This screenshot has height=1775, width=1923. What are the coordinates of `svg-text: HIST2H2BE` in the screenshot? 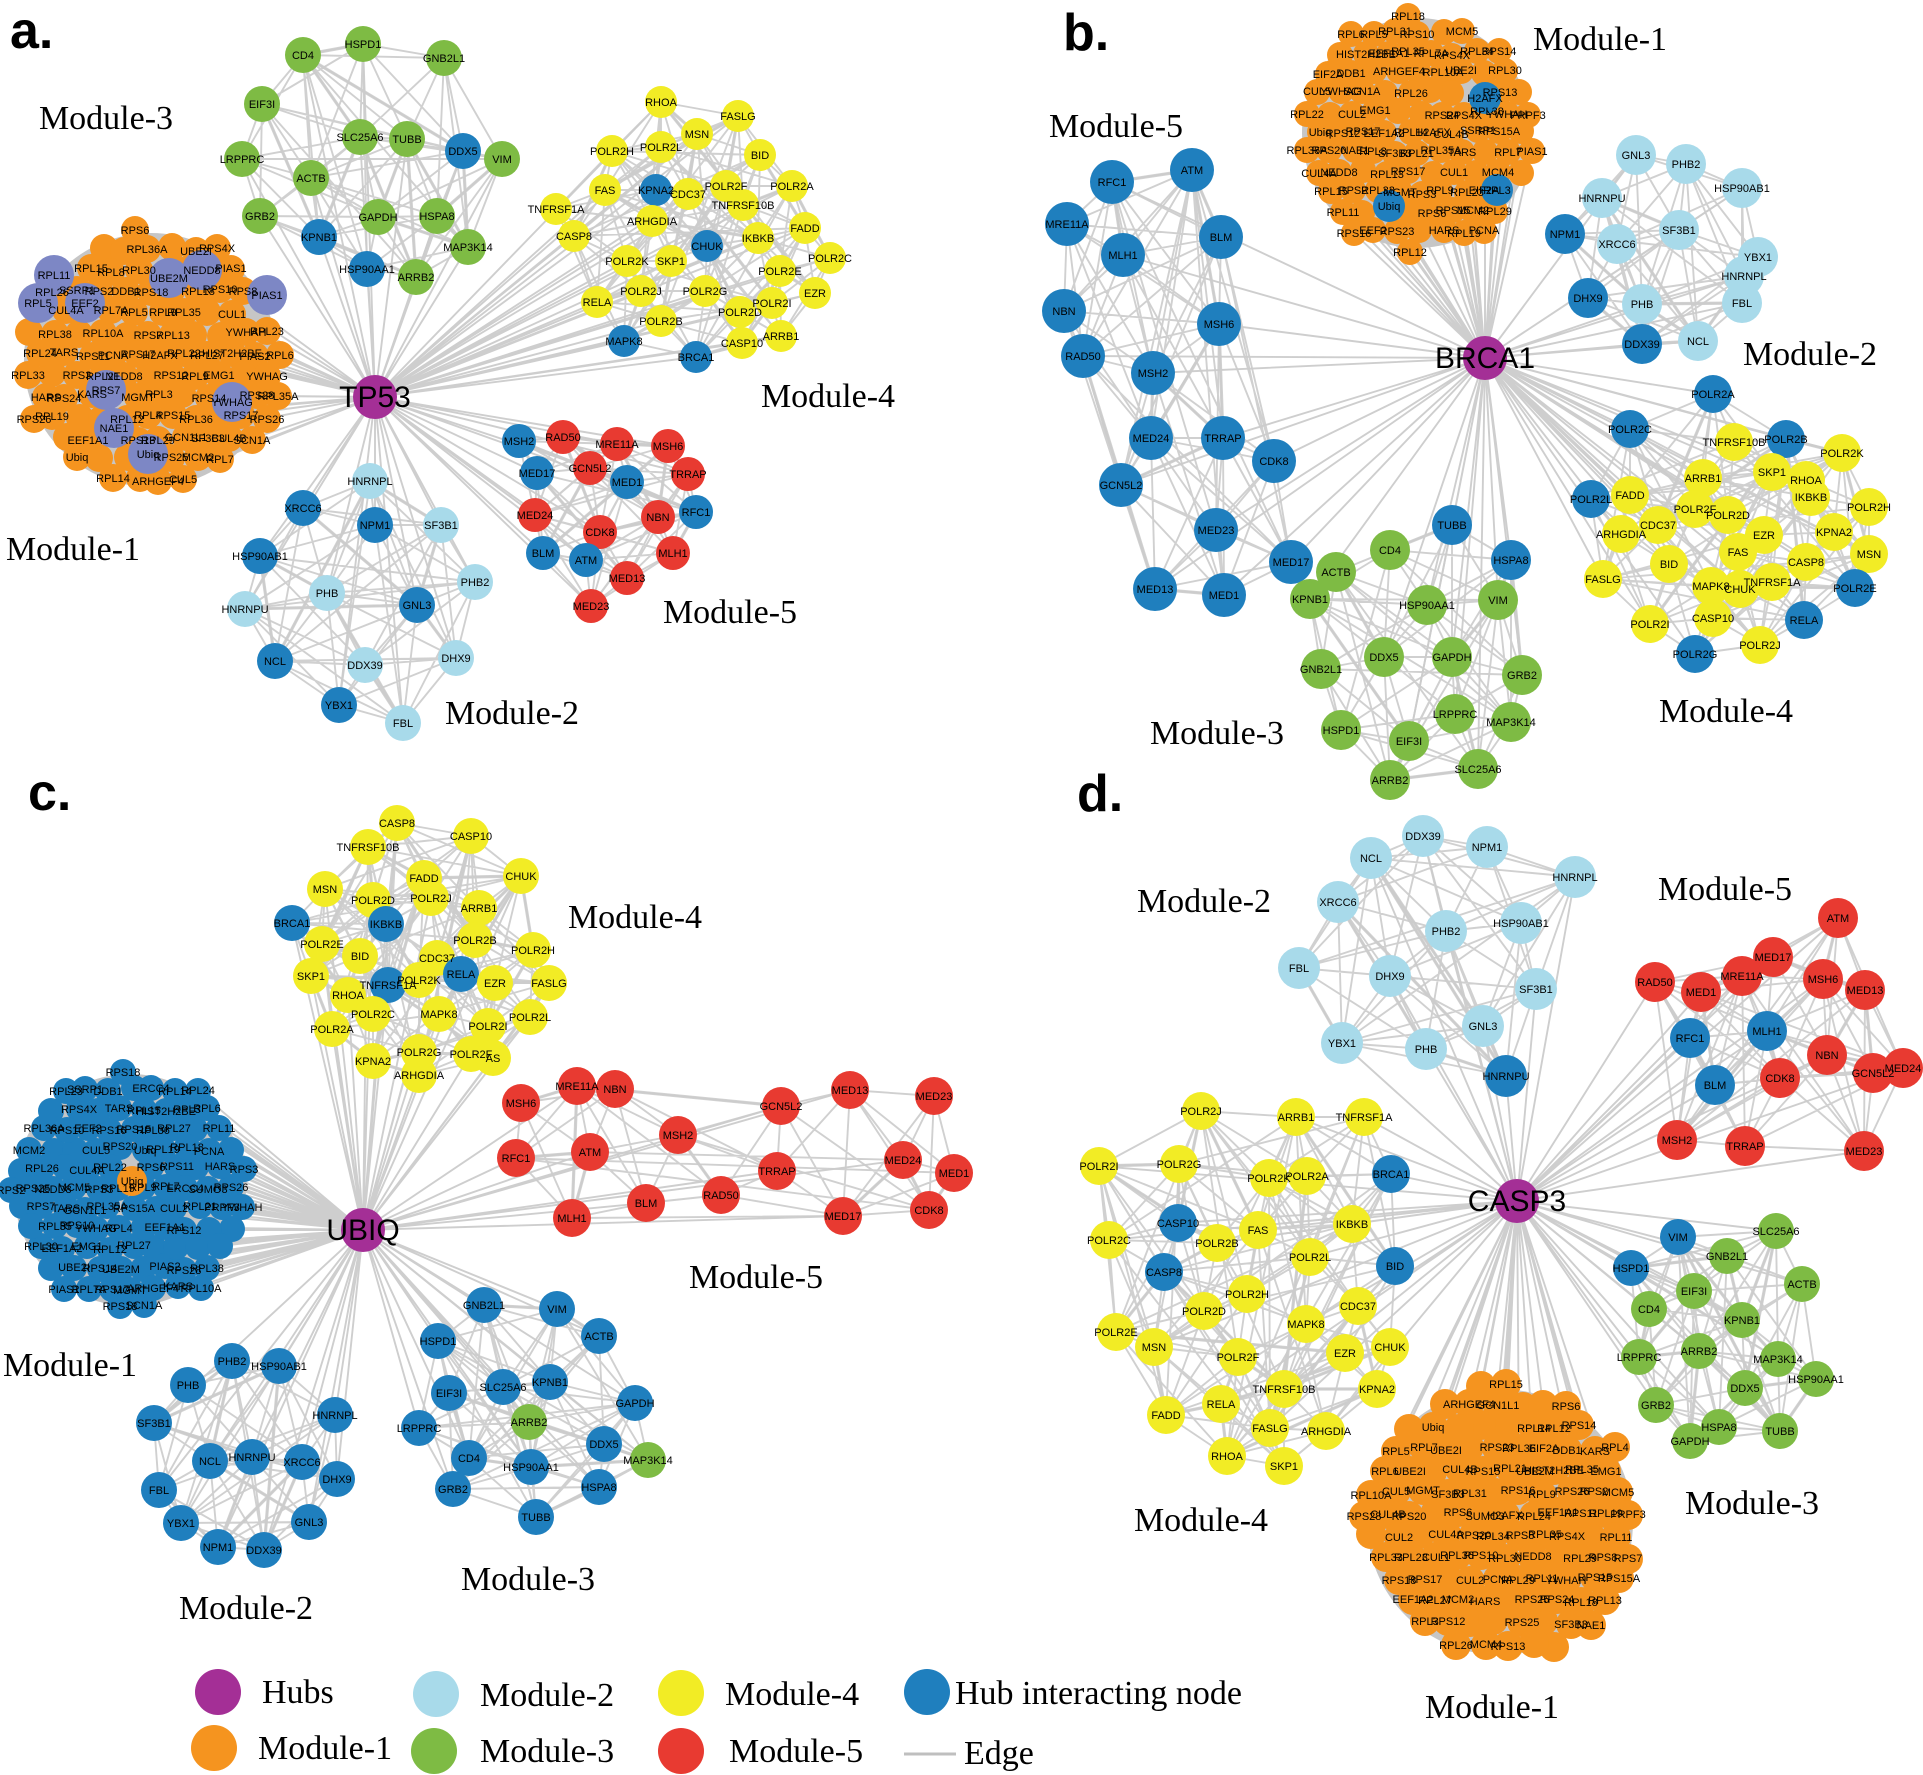 It's located at (1366, 55).